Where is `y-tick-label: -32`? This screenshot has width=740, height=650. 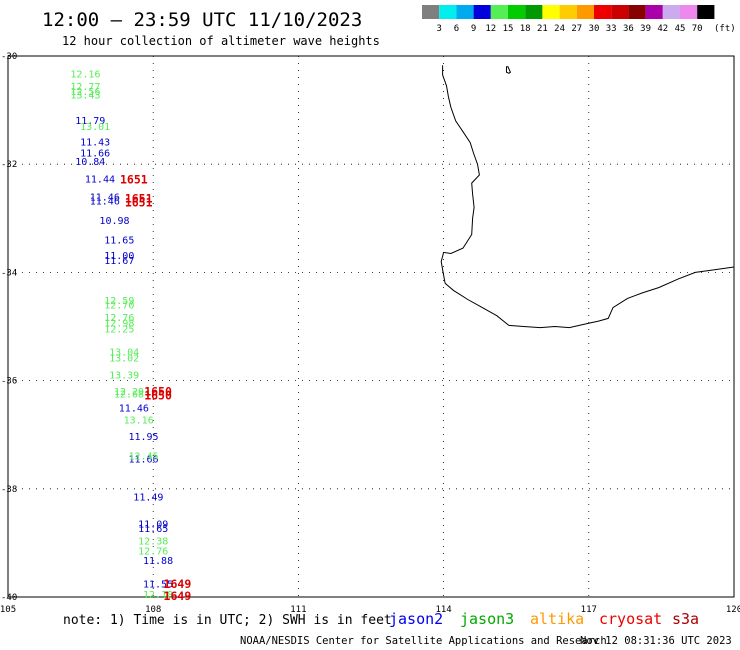
y-tick-label: -32 is located at coordinates (9, 165).